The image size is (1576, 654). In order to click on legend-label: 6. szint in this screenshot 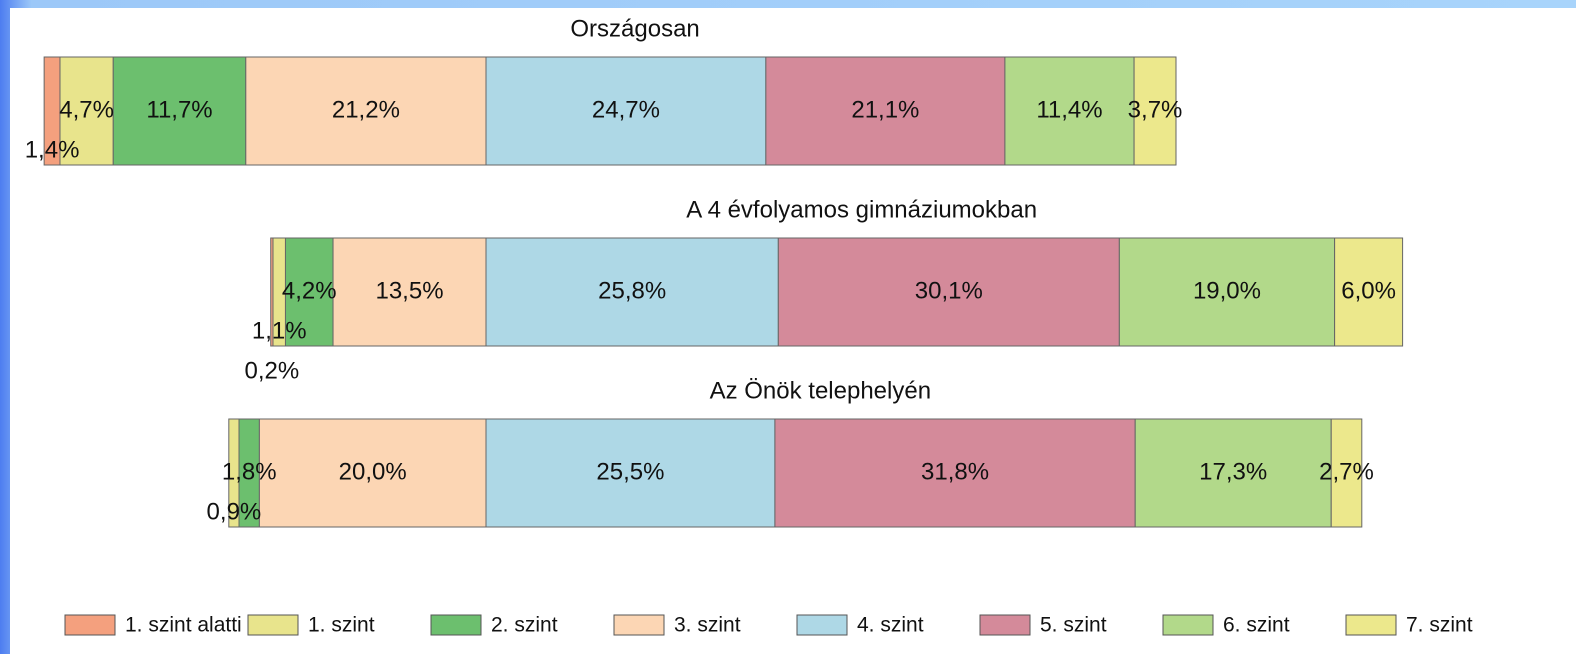, I will do `click(1256, 625)`.